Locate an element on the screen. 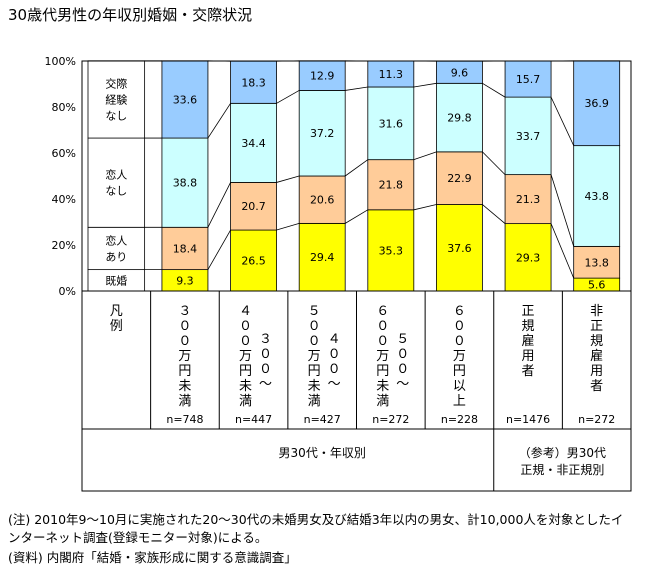 The image size is (655, 575). data-label: 11.3 is located at coordinates (391, 74).